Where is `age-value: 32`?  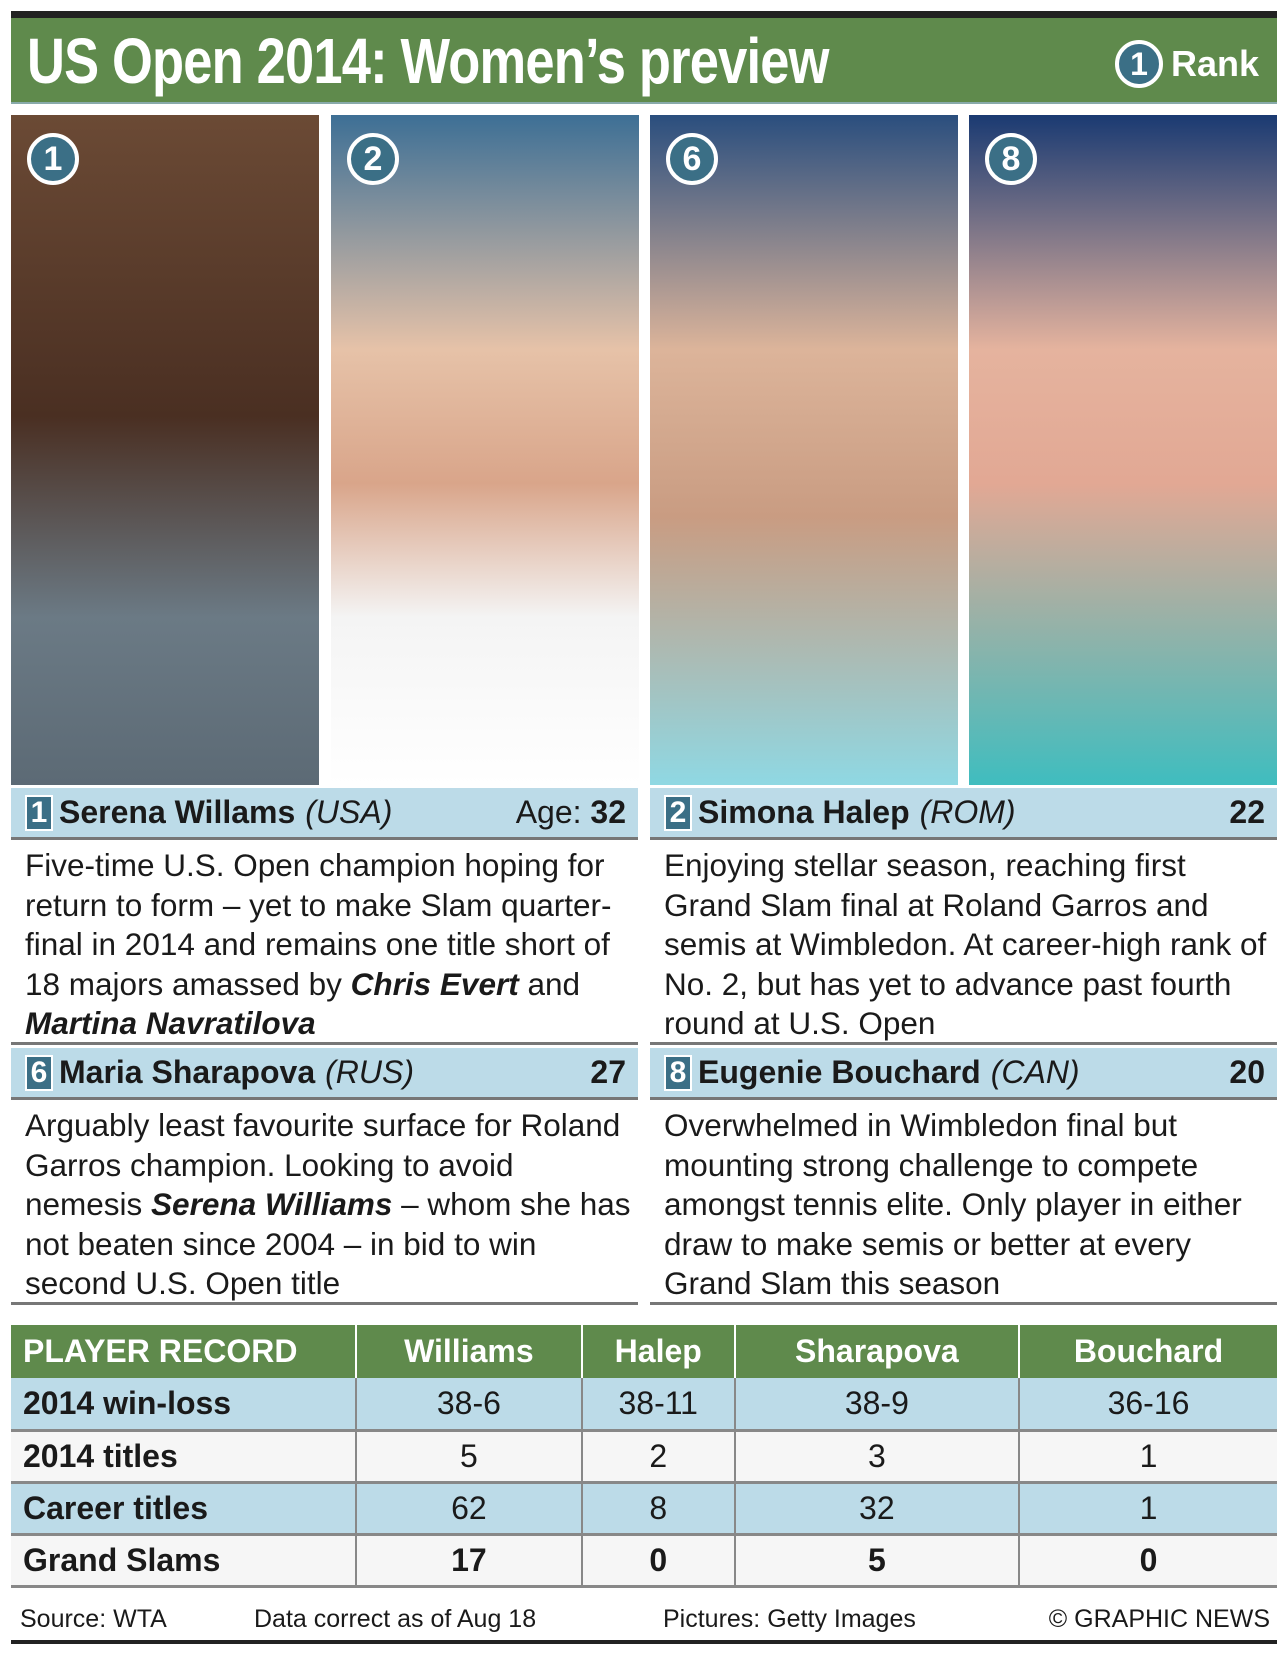
age-value: 32 is located at coordinates (608, 812).